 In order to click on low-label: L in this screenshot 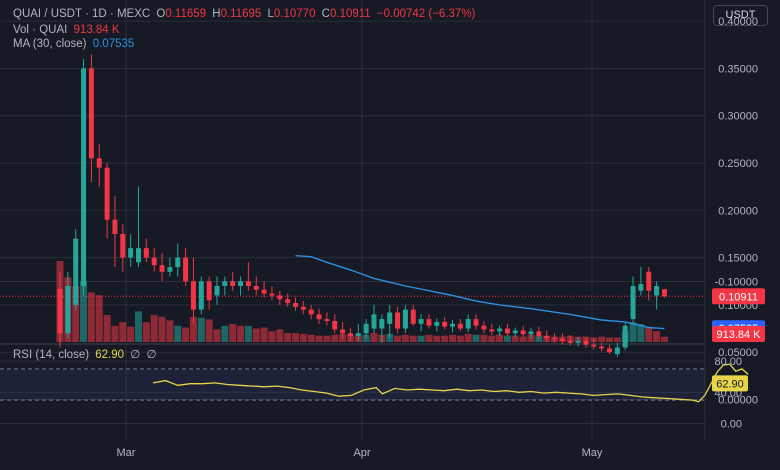, I will do `click(270, 14)`.